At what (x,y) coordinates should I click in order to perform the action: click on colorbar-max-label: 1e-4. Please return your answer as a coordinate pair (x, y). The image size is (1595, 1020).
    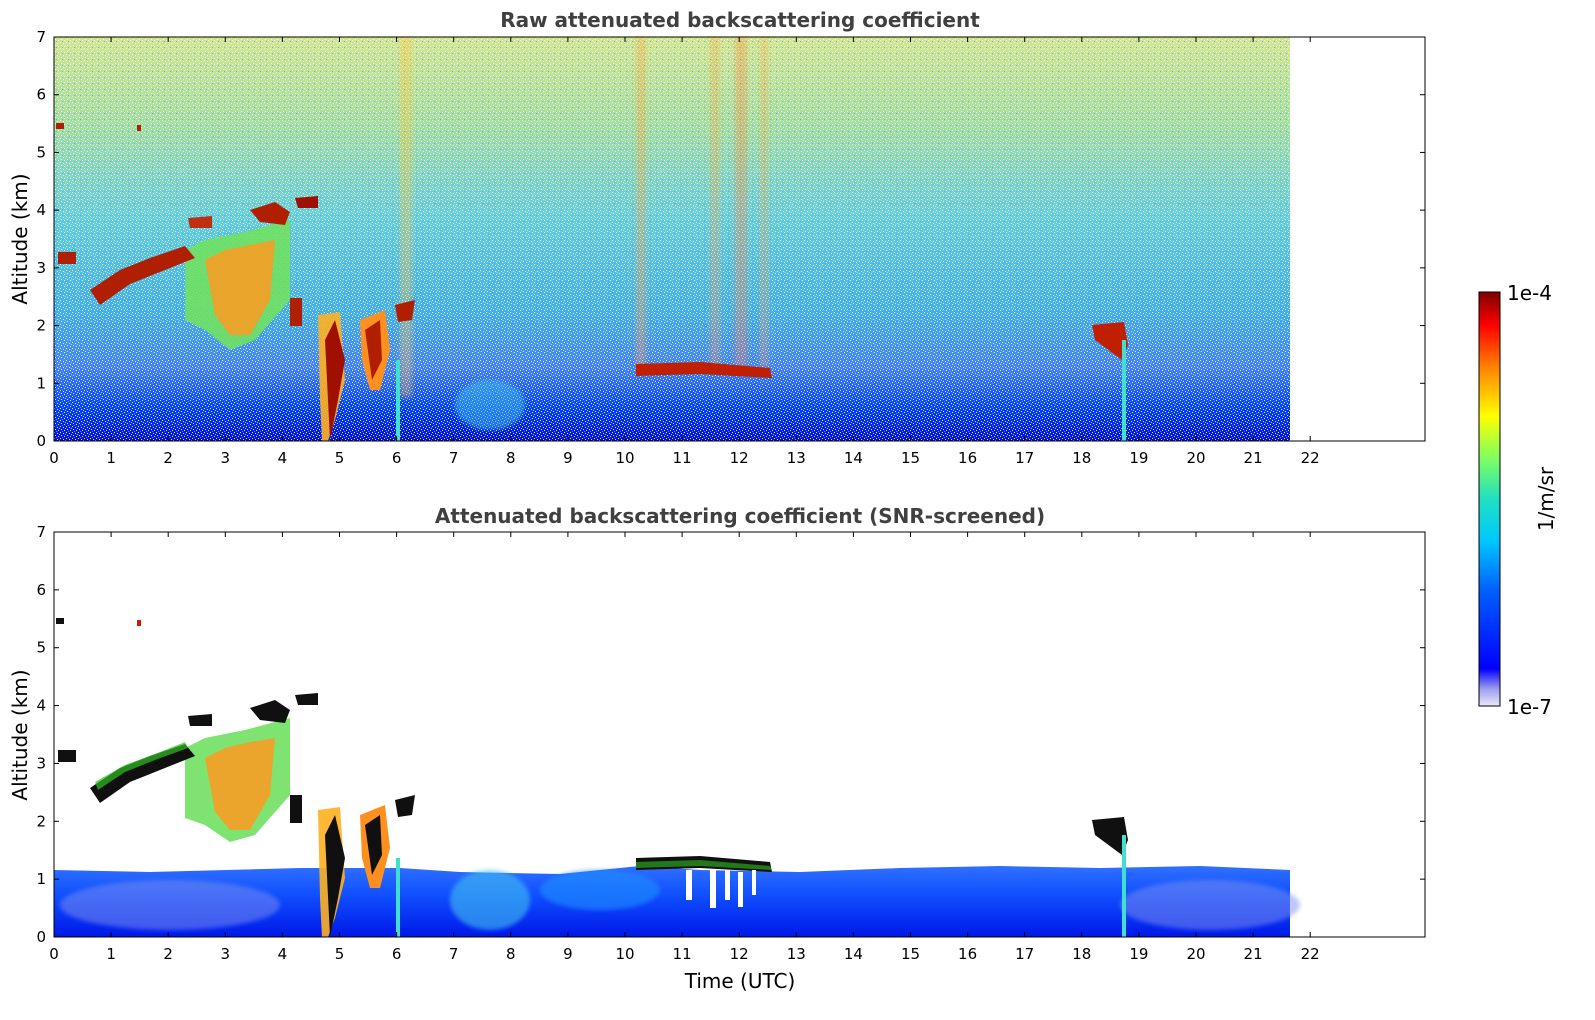
    Looking at the image, I should click on (1529, 293).